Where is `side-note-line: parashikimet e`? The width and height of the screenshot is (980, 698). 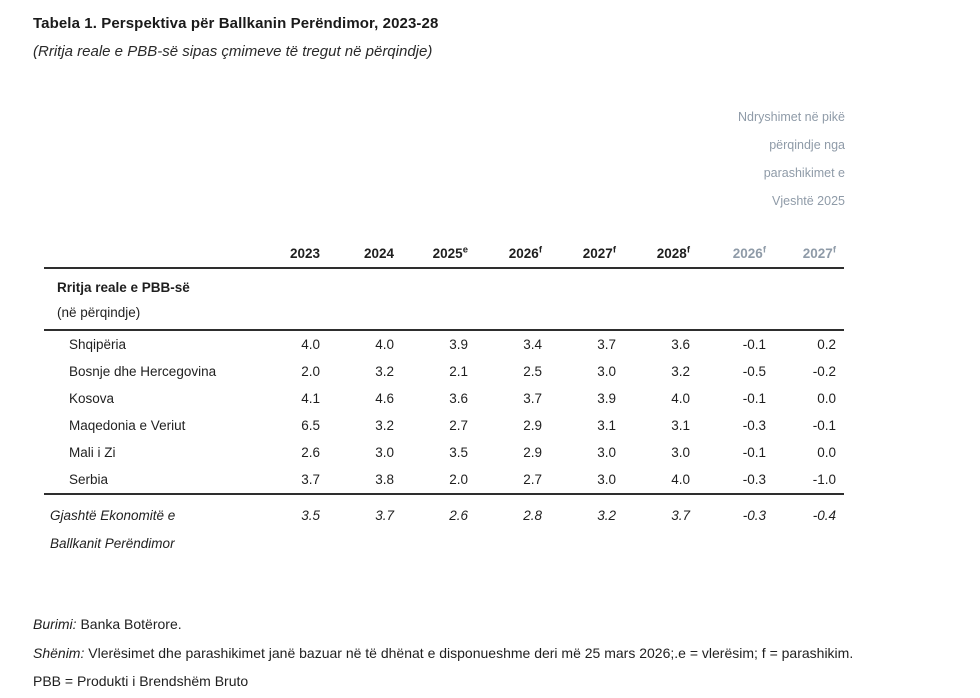 side-note-line: parashikimet e is located at coordinates (804, 173).